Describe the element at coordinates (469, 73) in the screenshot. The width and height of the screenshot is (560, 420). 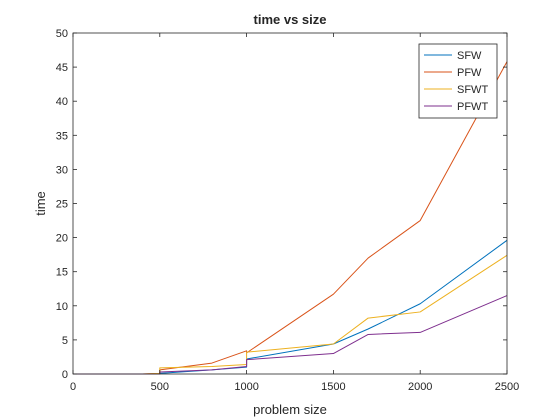
I see `legend-label-pfw: PFW` at that location.